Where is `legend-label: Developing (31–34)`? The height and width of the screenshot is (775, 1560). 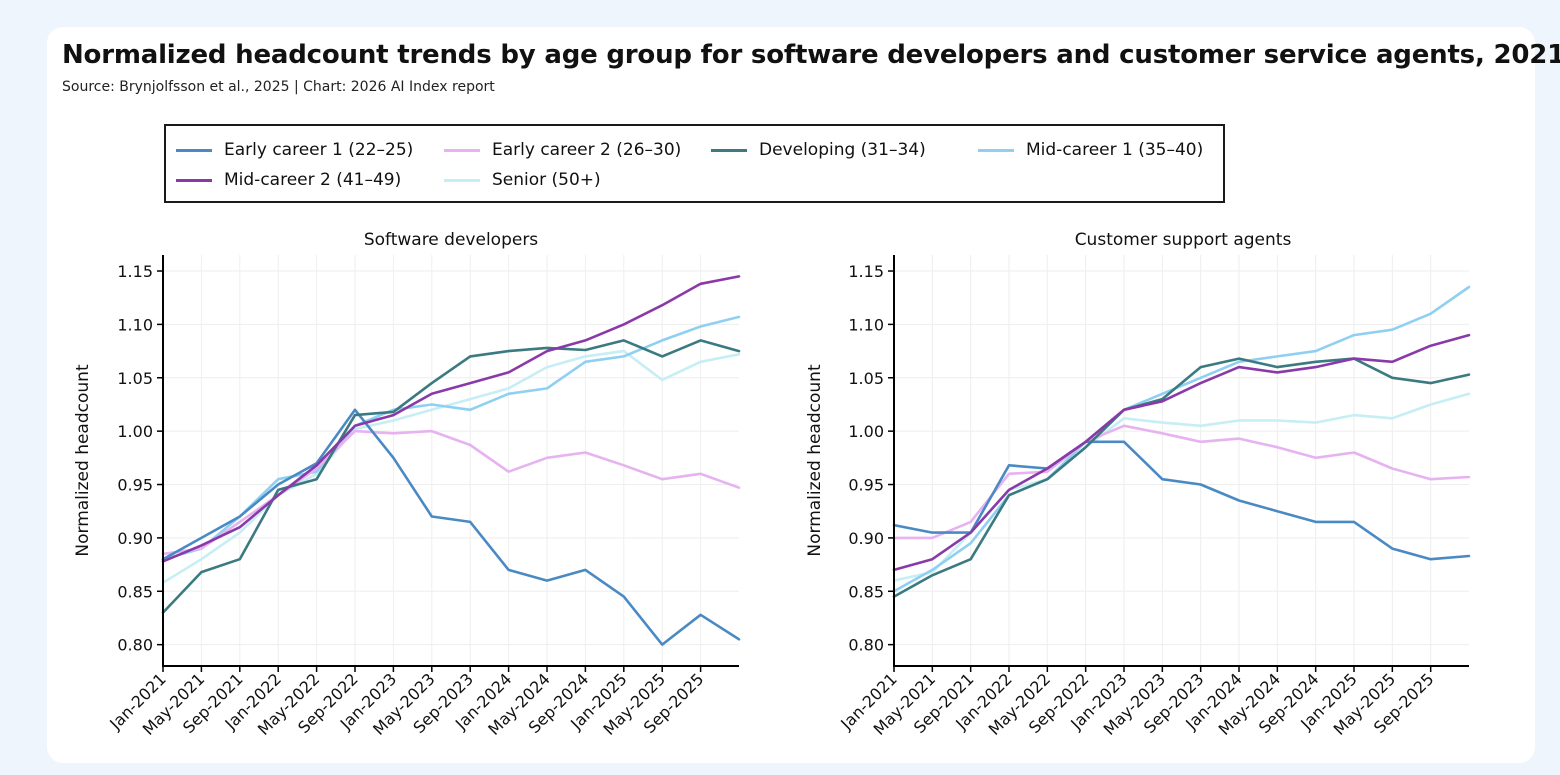 legend-label: Developing (31–34) is located at coordinates (842, 150).